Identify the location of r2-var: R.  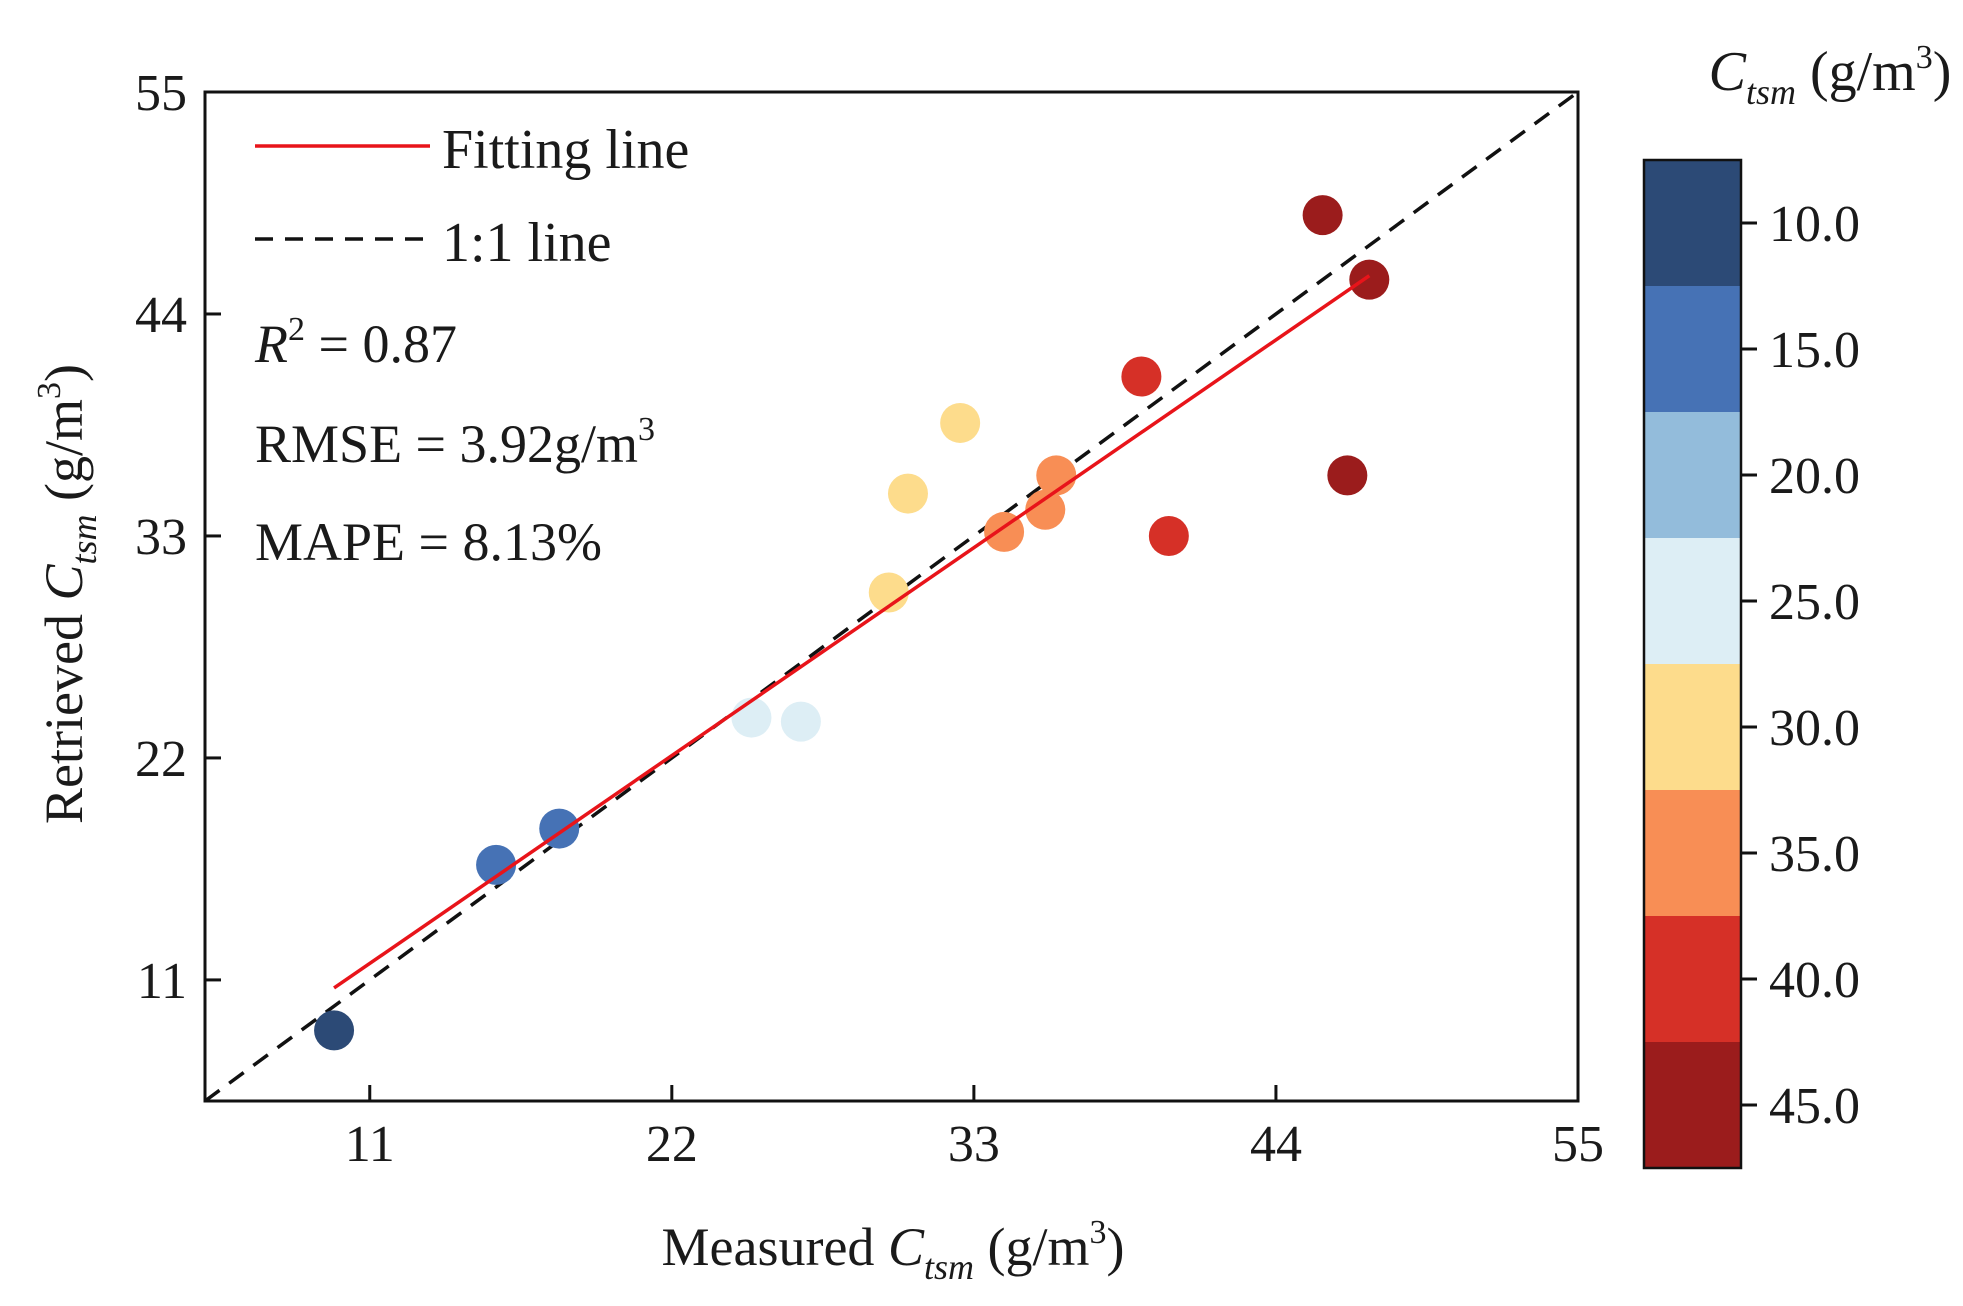
(271, 344).